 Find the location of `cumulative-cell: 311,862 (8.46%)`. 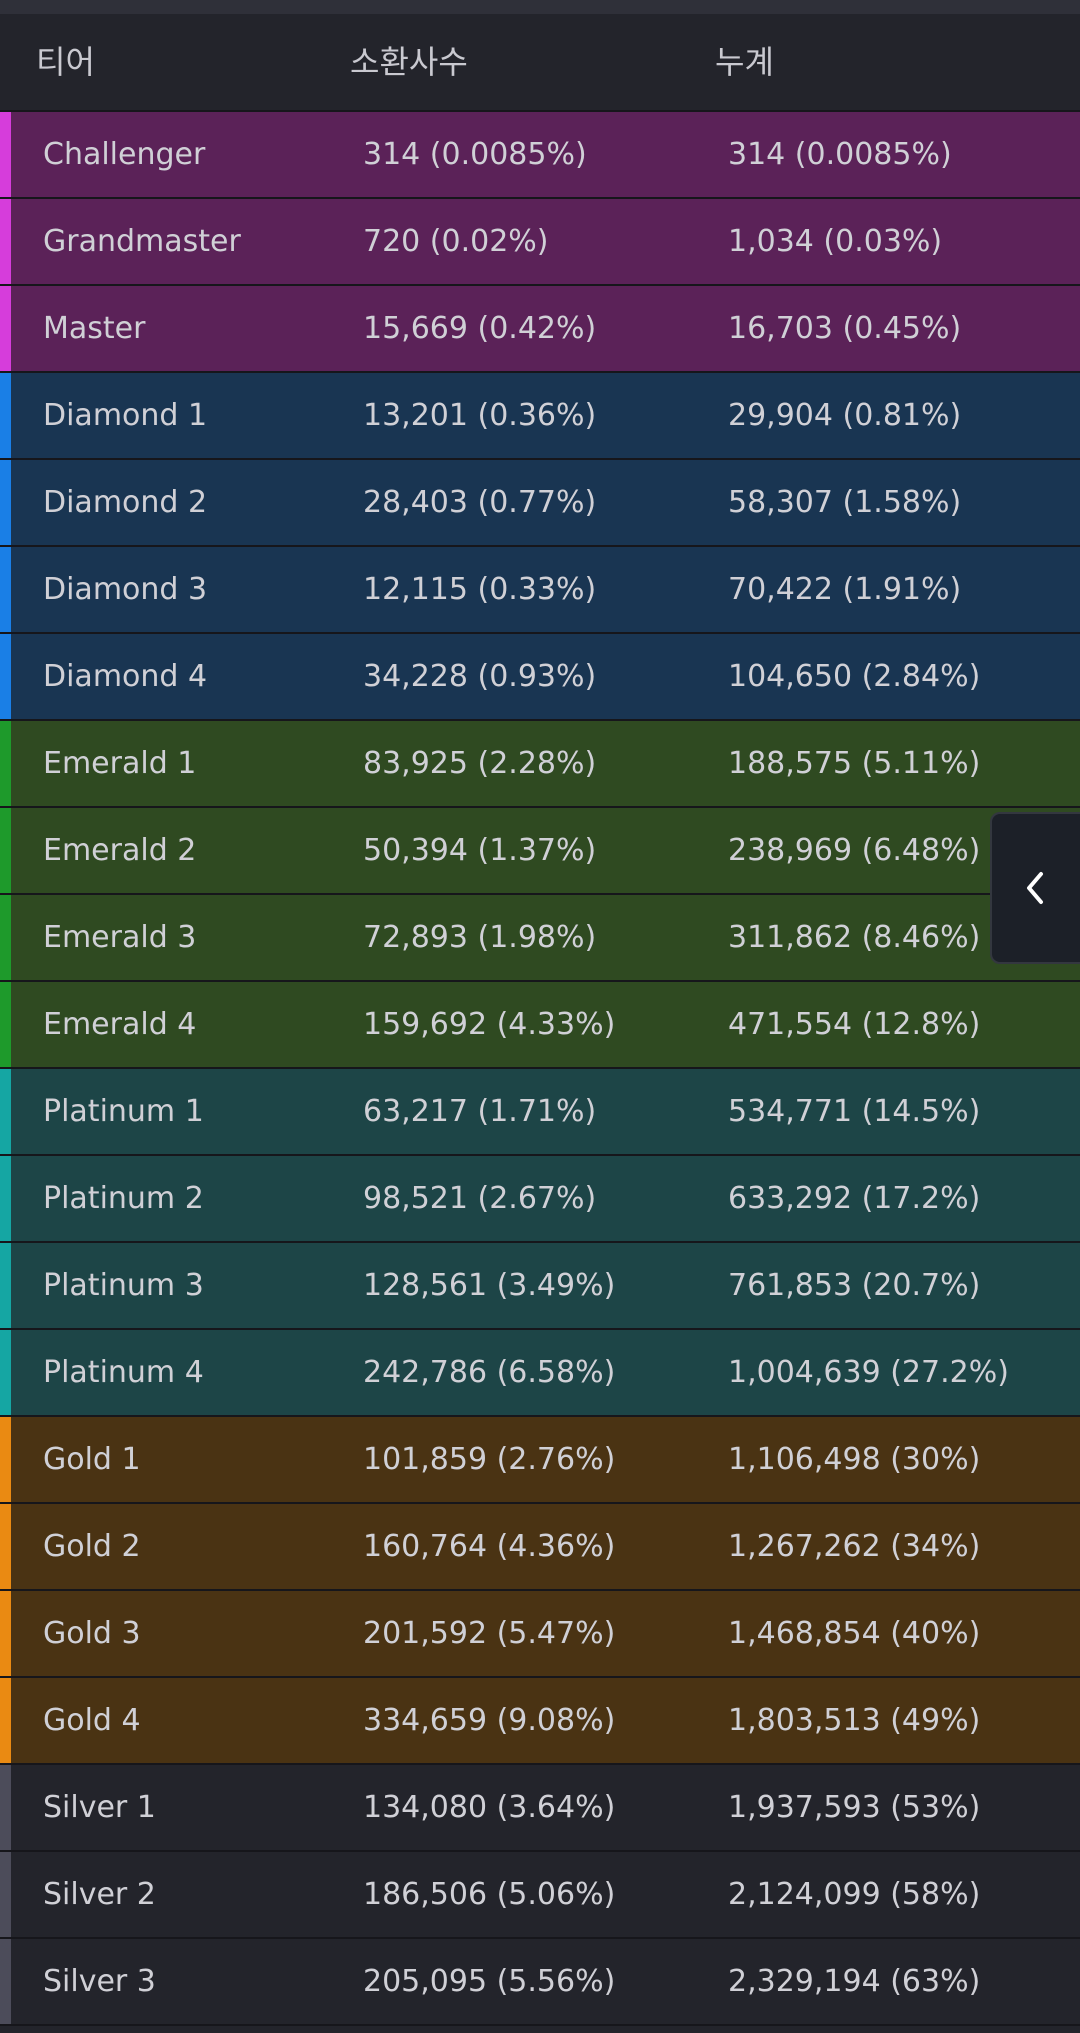

cumulative-cell: 311,862 (8.46%) is located at coordinates (854, 937).